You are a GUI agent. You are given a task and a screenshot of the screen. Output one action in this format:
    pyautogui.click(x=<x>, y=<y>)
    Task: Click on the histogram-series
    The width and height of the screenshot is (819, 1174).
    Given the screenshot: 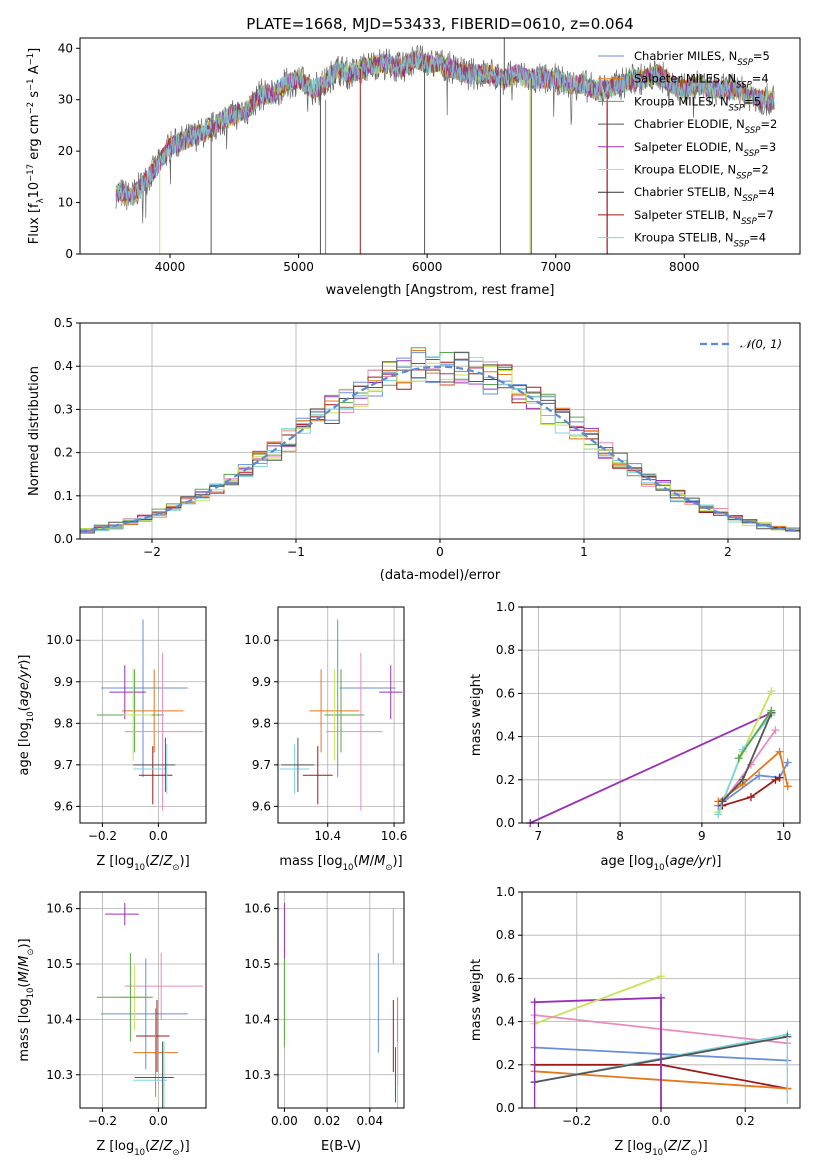 What is the action you would take?
    pyautogui.click(x=440, y=442)
    